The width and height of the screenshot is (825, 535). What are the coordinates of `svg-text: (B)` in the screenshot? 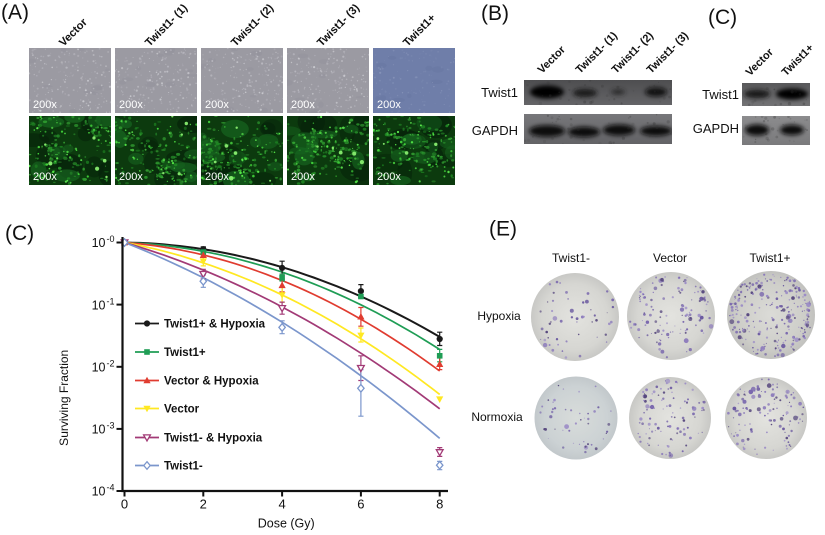 It's located at (495, 13).